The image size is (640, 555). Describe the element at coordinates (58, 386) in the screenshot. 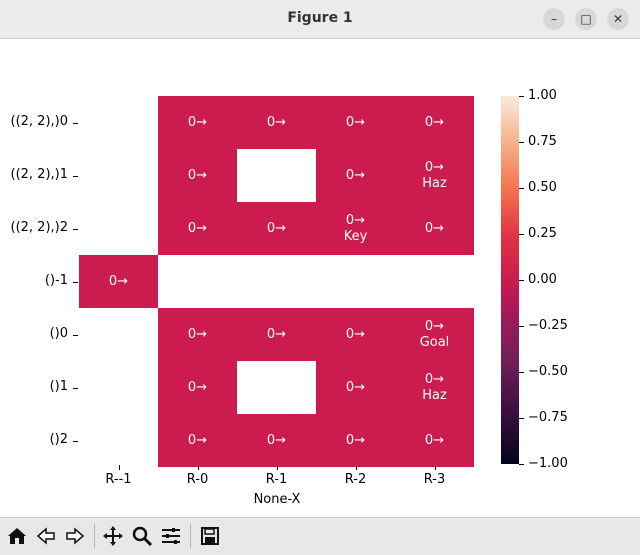

I see `y-tick-label: ()1` at that location.